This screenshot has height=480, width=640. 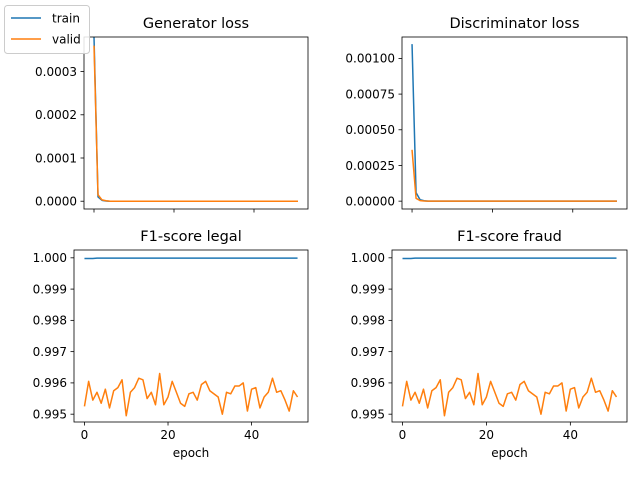 I want to click on subplot-title: F1-score fraud, so click(x=509, y=237).